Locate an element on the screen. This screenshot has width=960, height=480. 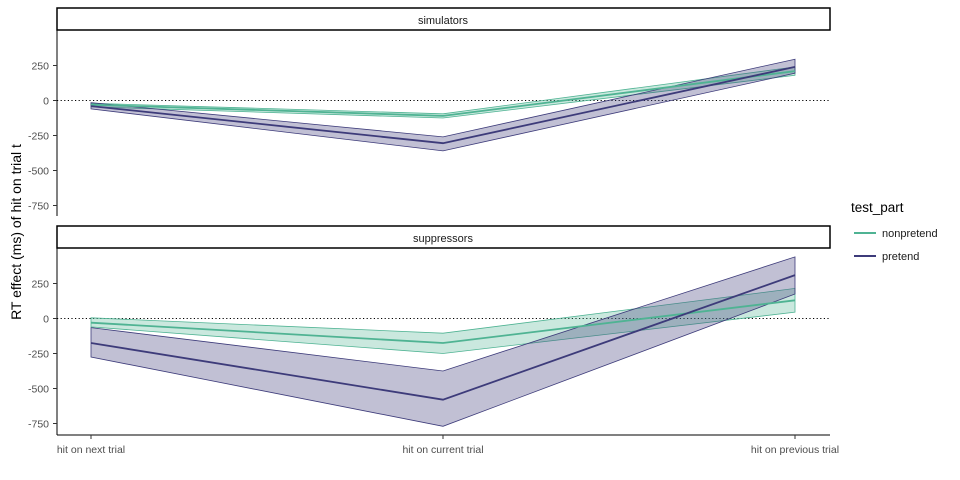
y-tick-label-suppressors: 0 is located at coordinates (46, 320).